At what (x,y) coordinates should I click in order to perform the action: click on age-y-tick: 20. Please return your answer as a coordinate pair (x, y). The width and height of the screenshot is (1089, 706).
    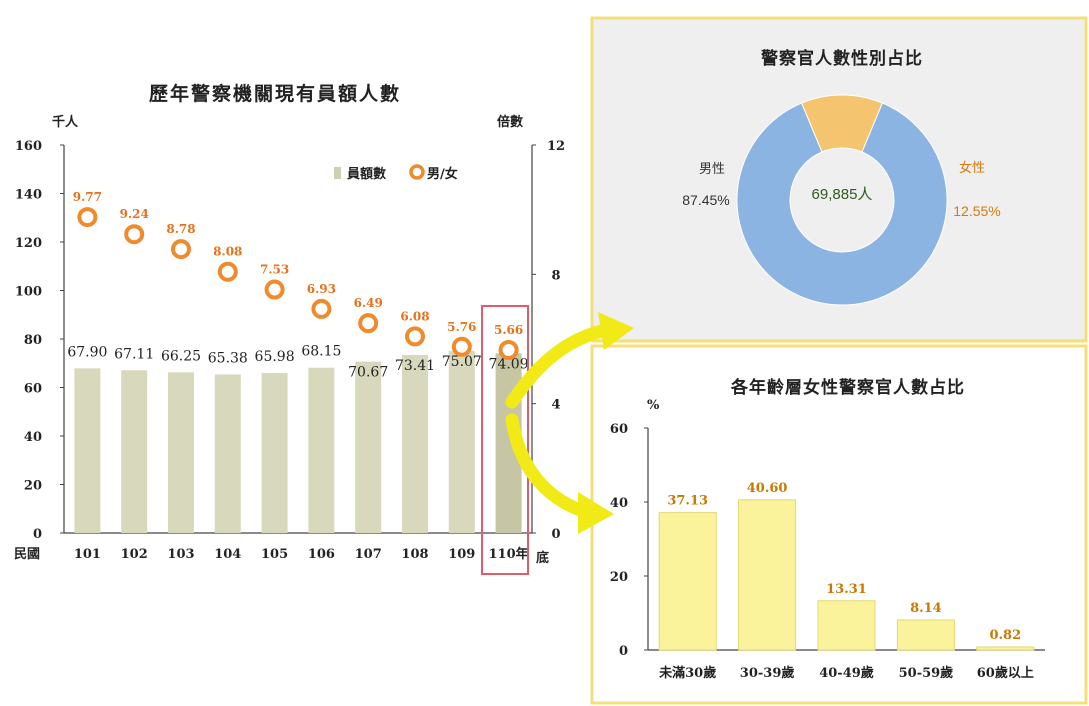
    Looking at the image, I should click on (619, 577).